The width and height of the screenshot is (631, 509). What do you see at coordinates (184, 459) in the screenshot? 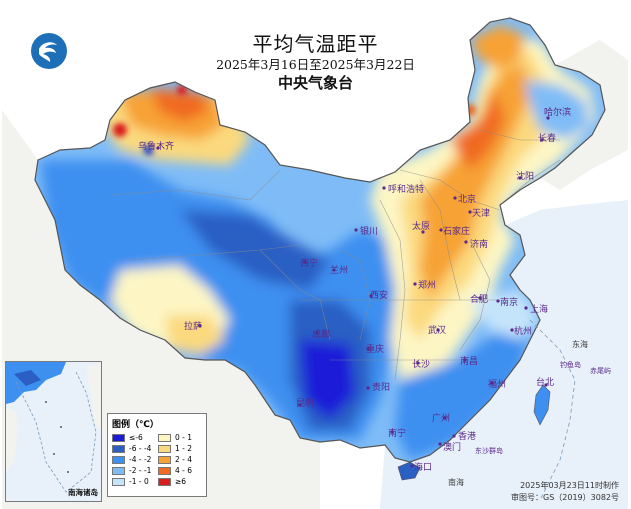
I see `legend-label: 2 - 4` at bounding box center [184, 459].